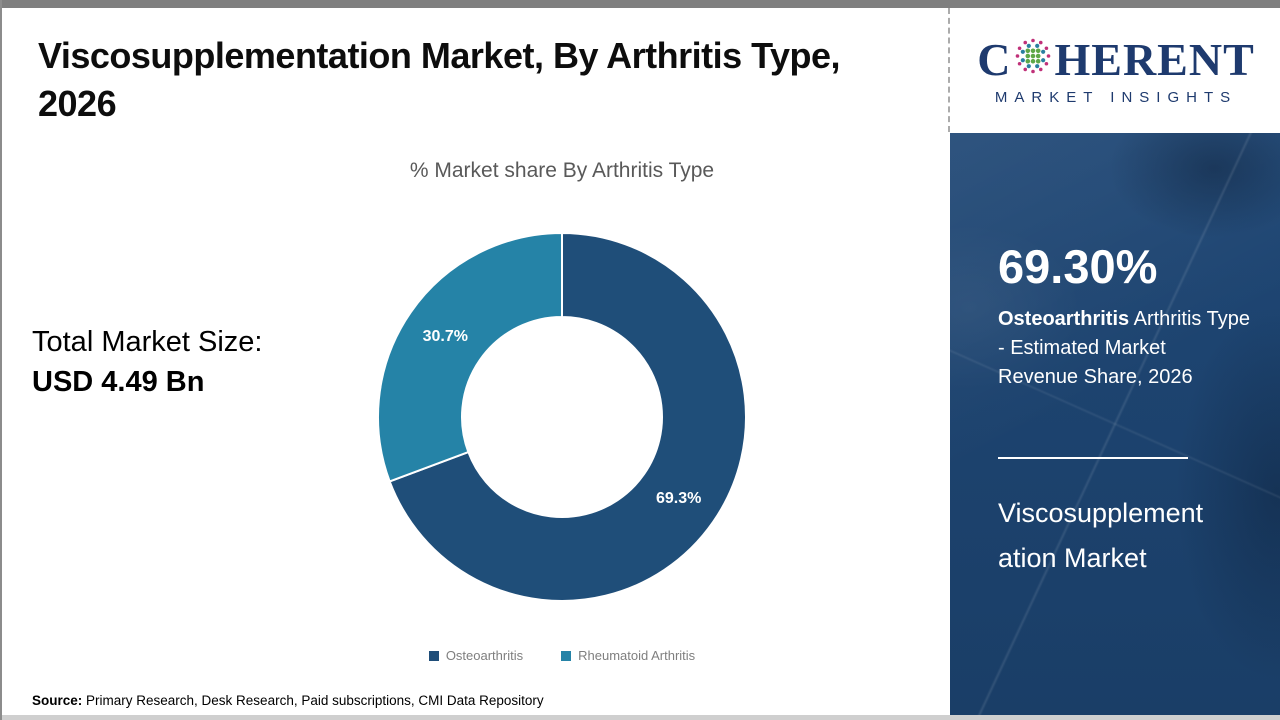 The image size is (1280, 720). I want to click on total-market-size-value: USD 4.49 Bn, so click(118, 382).